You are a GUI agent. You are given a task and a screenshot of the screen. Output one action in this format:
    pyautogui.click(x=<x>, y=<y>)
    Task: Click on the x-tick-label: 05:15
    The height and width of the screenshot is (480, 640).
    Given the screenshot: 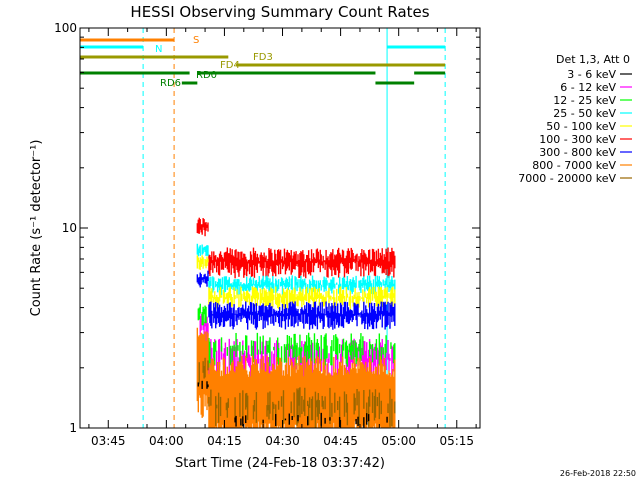 What is the action you would take?
    pyautogui.click(x=456, y=441)
    